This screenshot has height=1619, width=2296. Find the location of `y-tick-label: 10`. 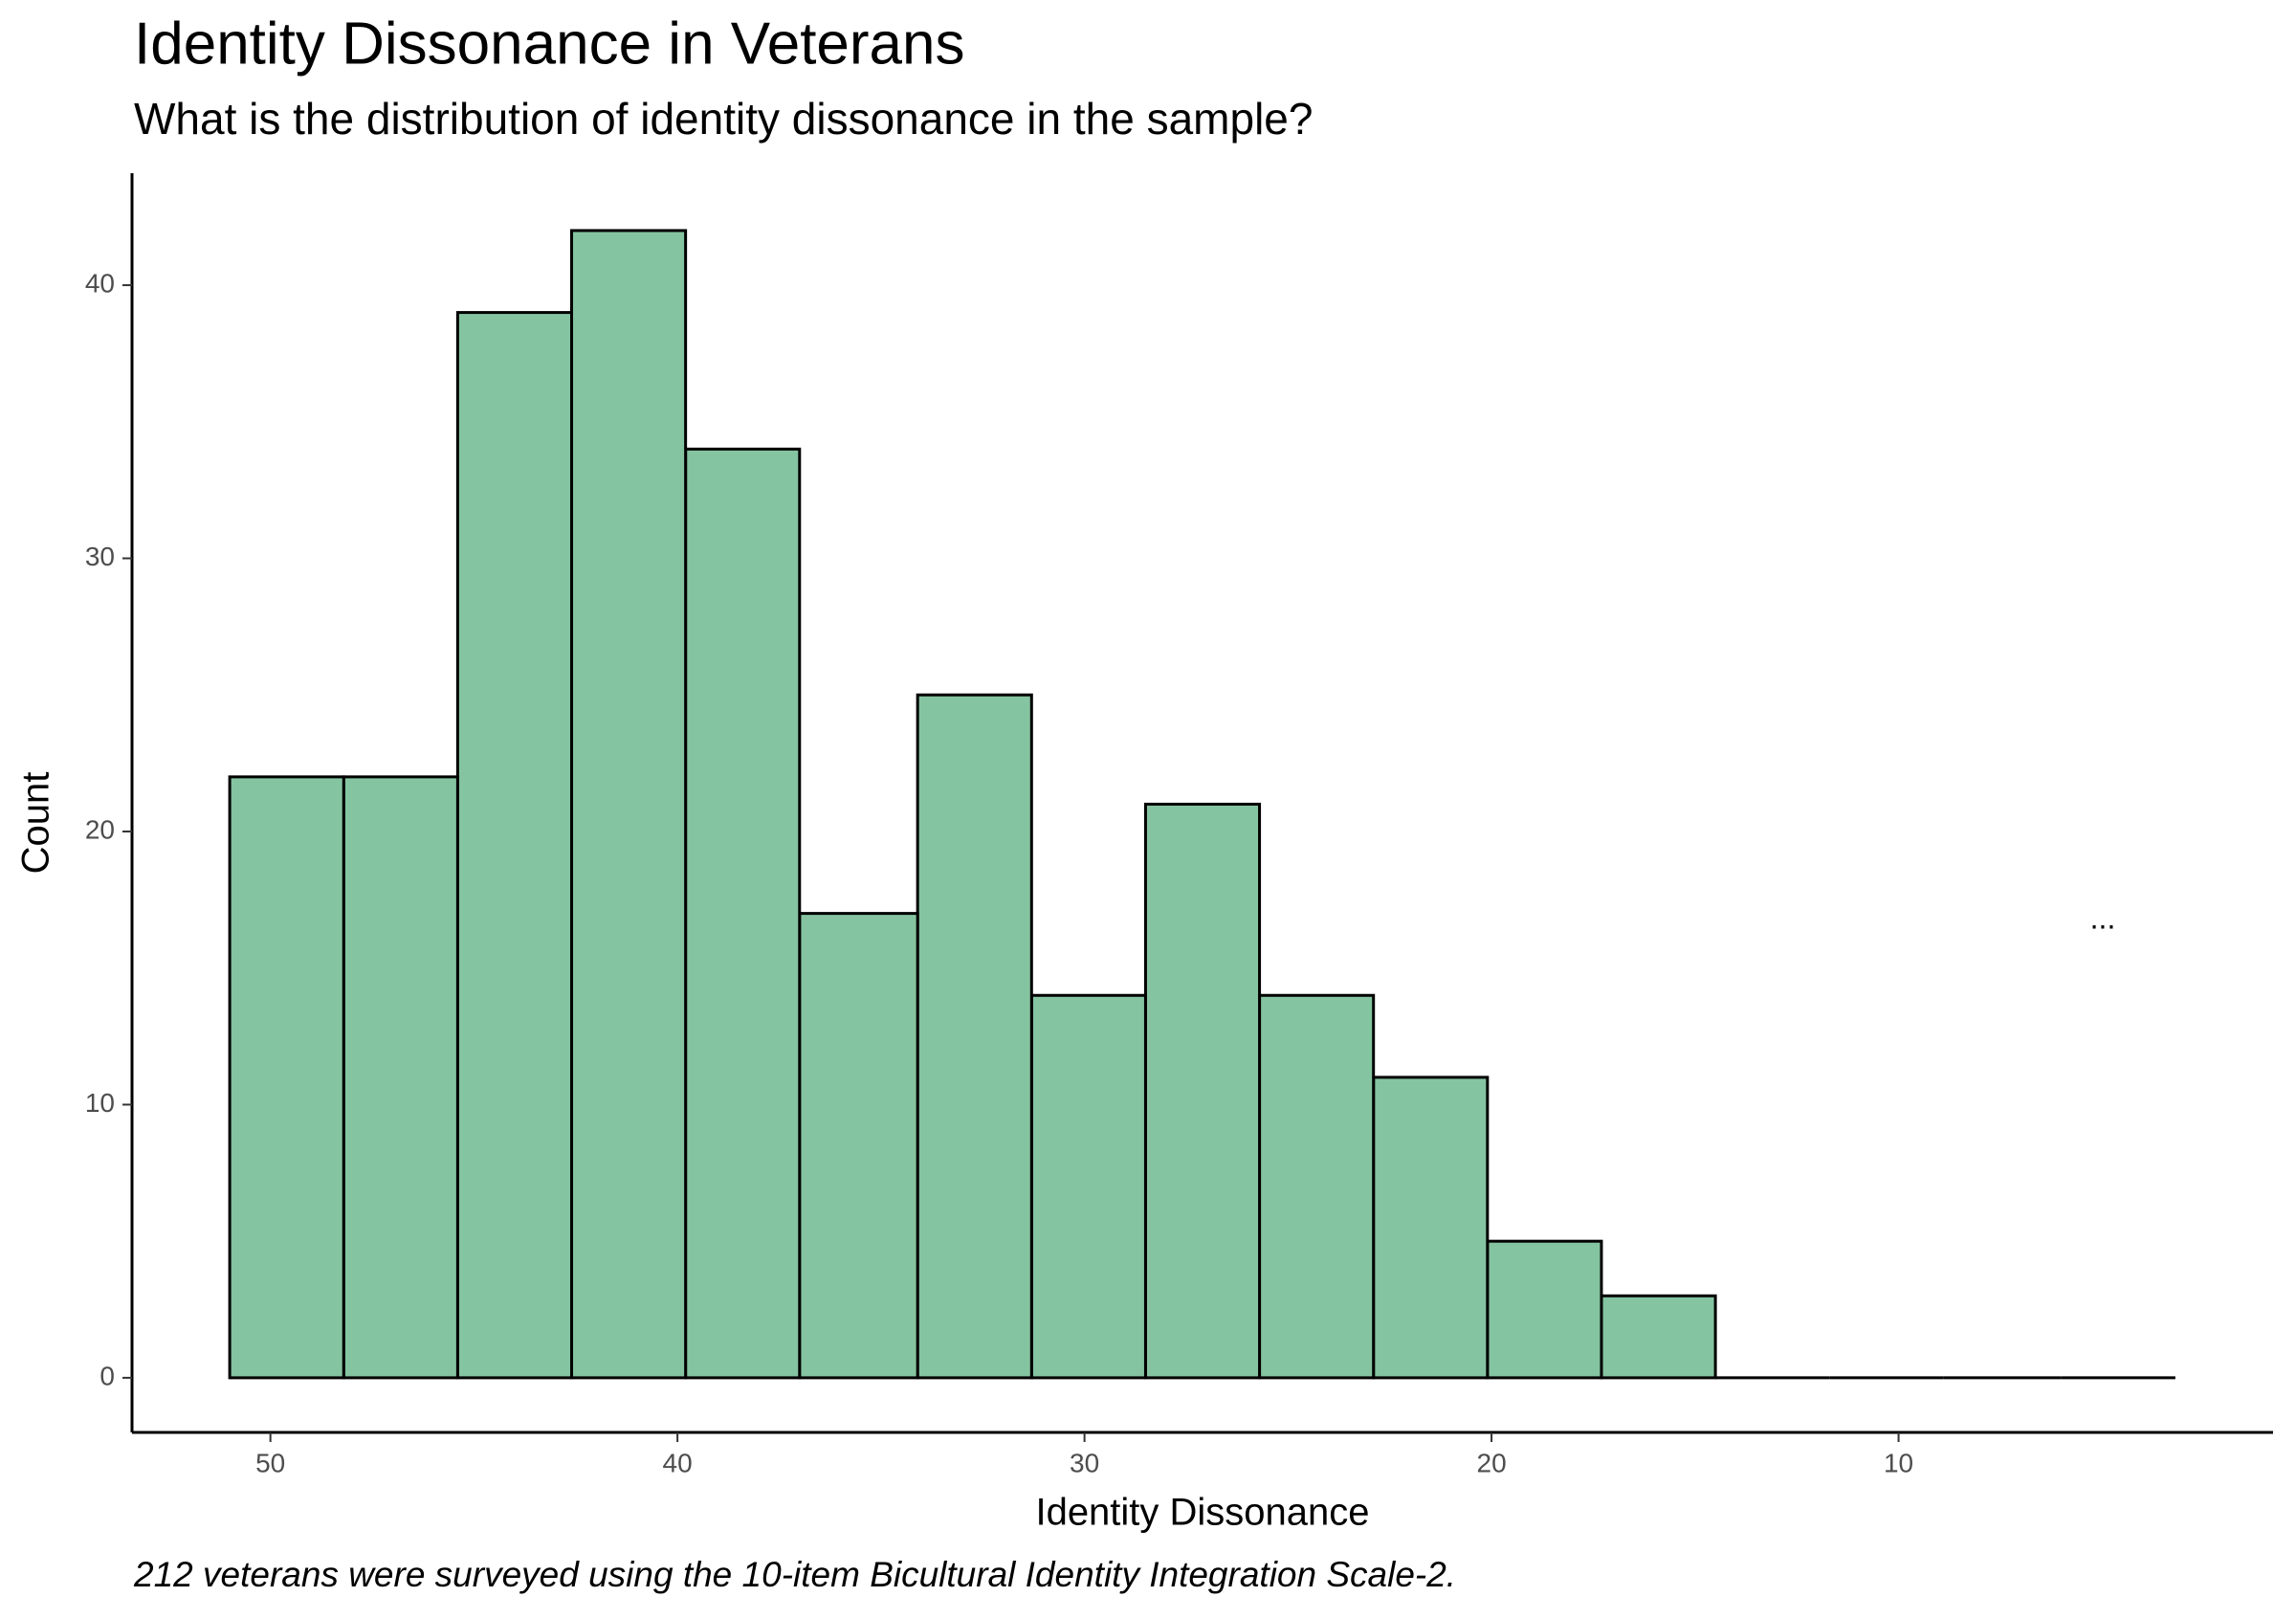

y-tick-label: 10 is located at coordinates (100, 1103).